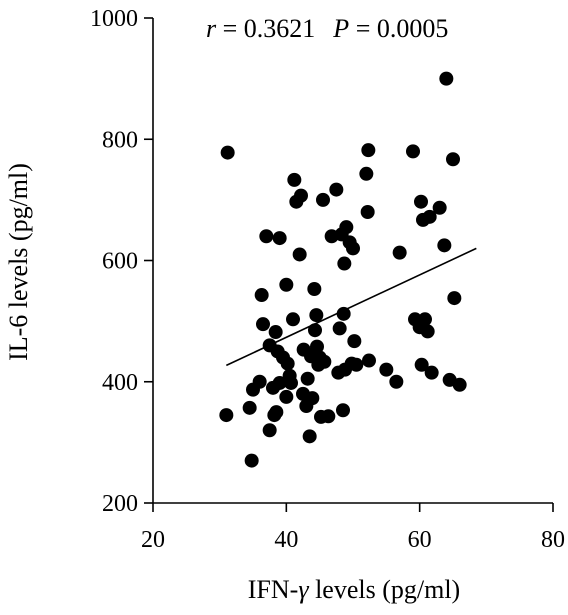  Describe the element at coordinates (120, 140) in the screenshot. I see `y-tick-label: 800` at that location.